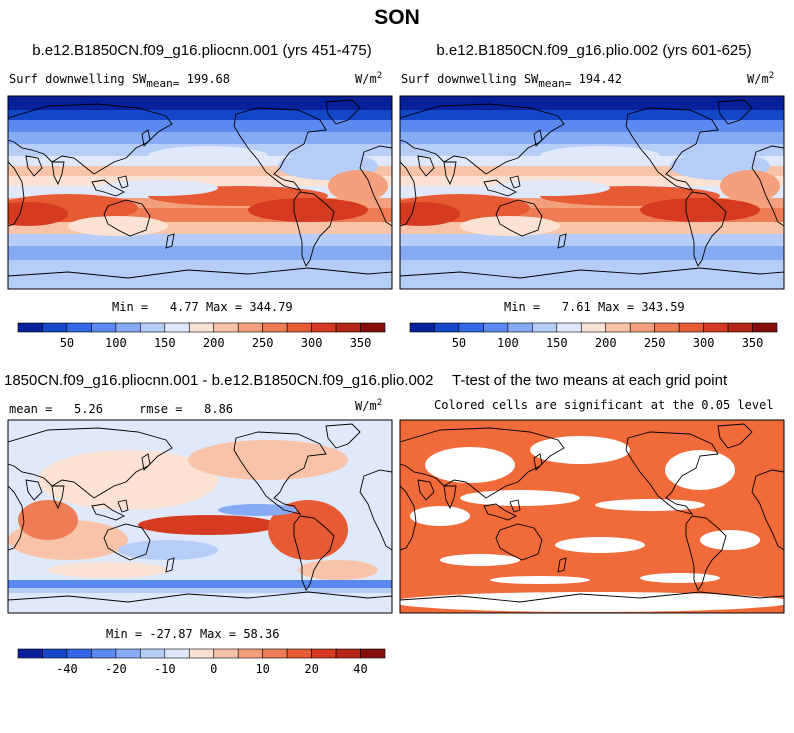  What do you see at coordinates (758, 79) in the screenshot?
I see `panel2-units-text: W/m` at bounding box center [758, 79].